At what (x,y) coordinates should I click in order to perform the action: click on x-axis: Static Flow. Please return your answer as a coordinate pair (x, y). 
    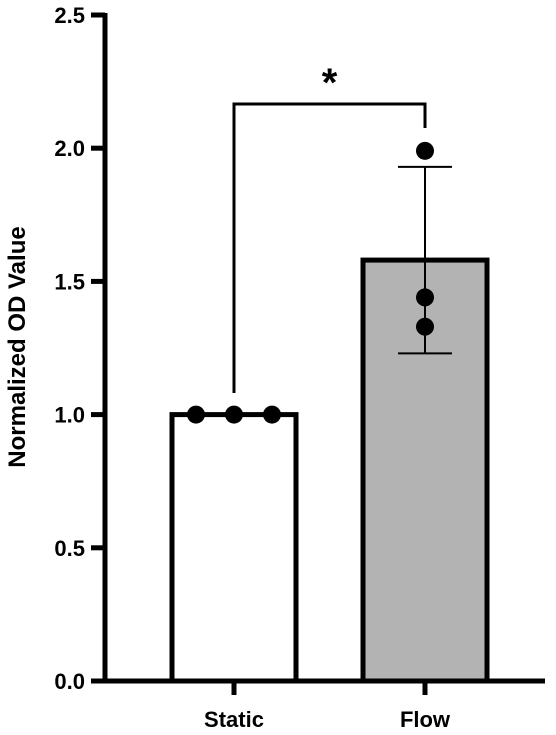
    Looking at the image, I should click on (324, 705).